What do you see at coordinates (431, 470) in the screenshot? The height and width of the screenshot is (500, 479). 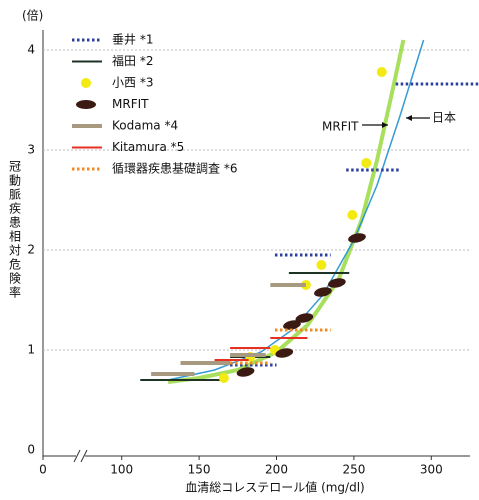 I see `x-tick-label: 300` at bounding box center [431, 470].